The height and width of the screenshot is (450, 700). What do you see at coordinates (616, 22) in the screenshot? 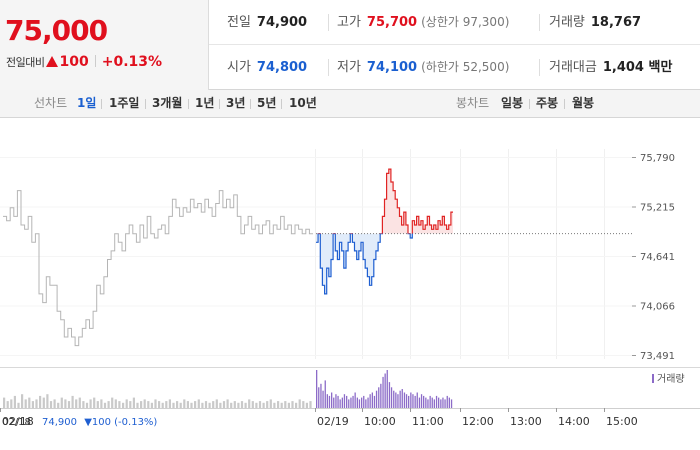
I see `volume-value: 18,767` at bounding box center [616, 22].